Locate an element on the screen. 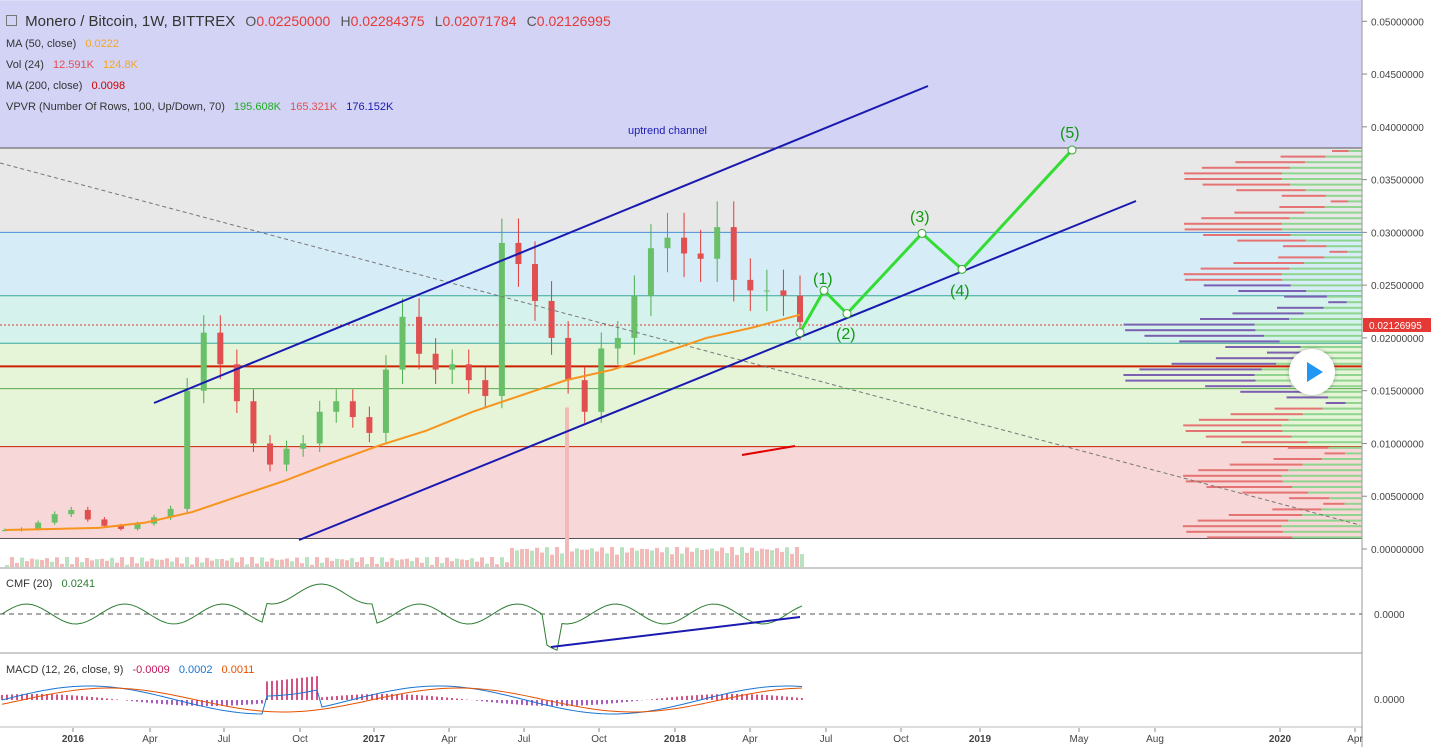 The height and width of the screenshot is (747, 1431). play-button is located at coordinates (1312, 372).